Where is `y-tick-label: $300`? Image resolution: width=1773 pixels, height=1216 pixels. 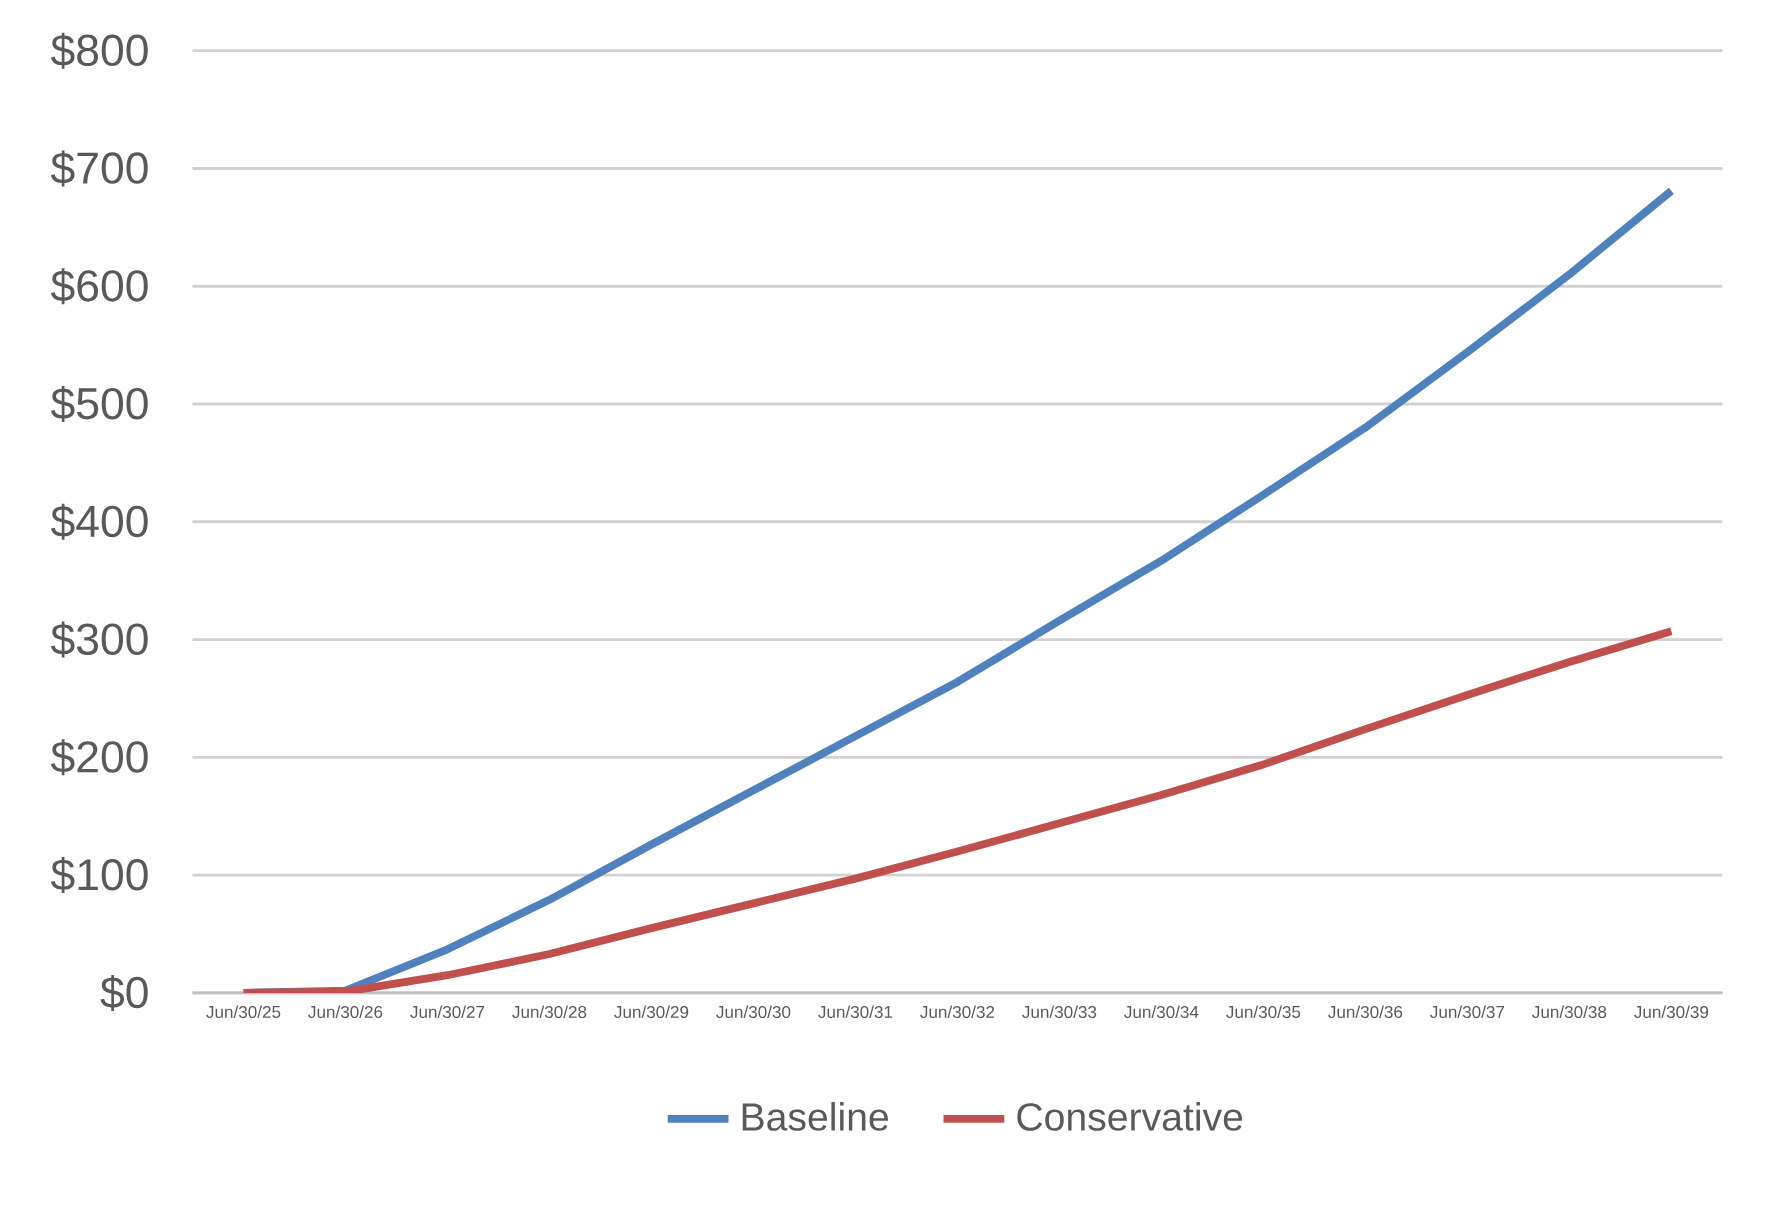
y-tick-label: $300 is located at coordinates (99, 639).